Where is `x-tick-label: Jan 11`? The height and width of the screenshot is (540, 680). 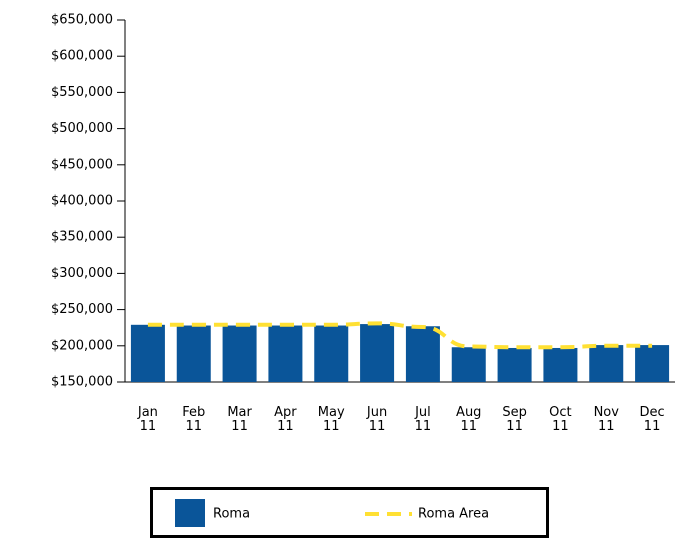 x-tick-label: Jan 11 is located at coordinates (147, 419).